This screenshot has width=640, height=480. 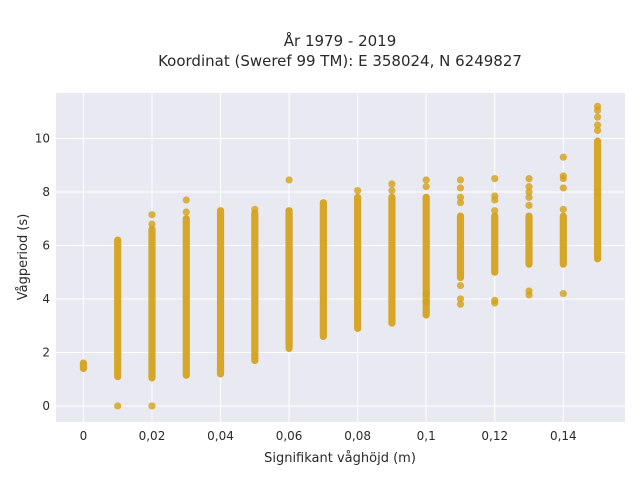 What do you see at coordinates (152, 436) in the screenshot?
I see `x-tick-label: 0,02` at bounding box center [152, 436].